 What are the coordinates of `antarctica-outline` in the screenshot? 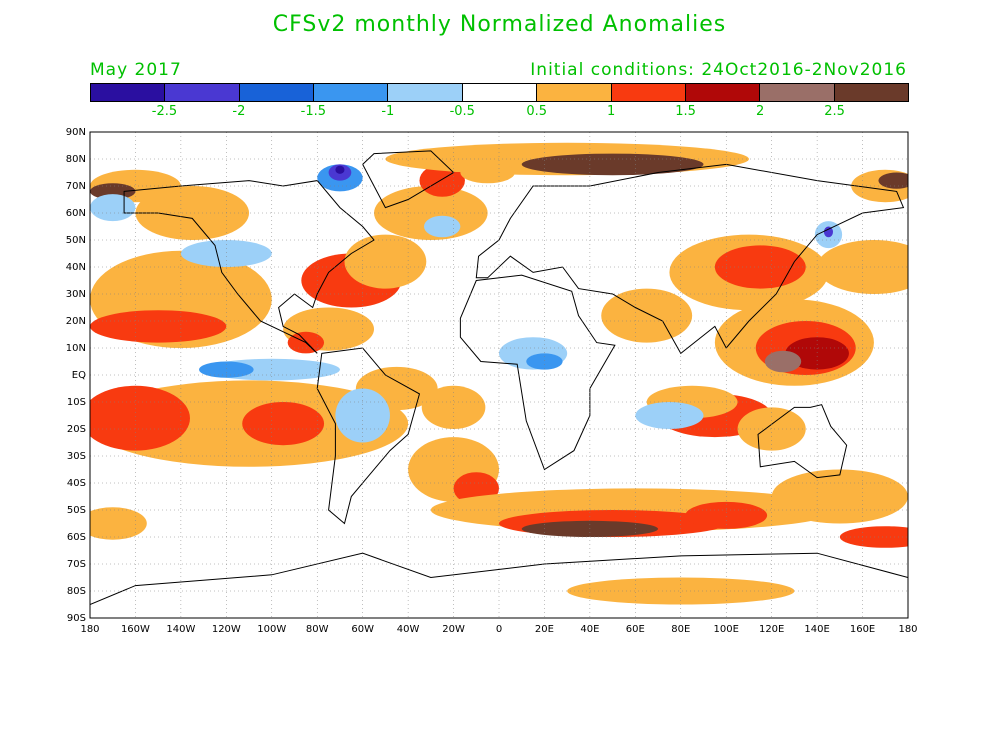 It's located at (499, 585).